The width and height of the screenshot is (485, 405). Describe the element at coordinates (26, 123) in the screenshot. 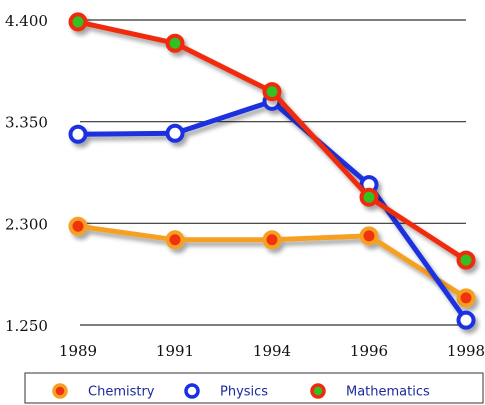

I see `y-tick-label: 3.350` at that location.